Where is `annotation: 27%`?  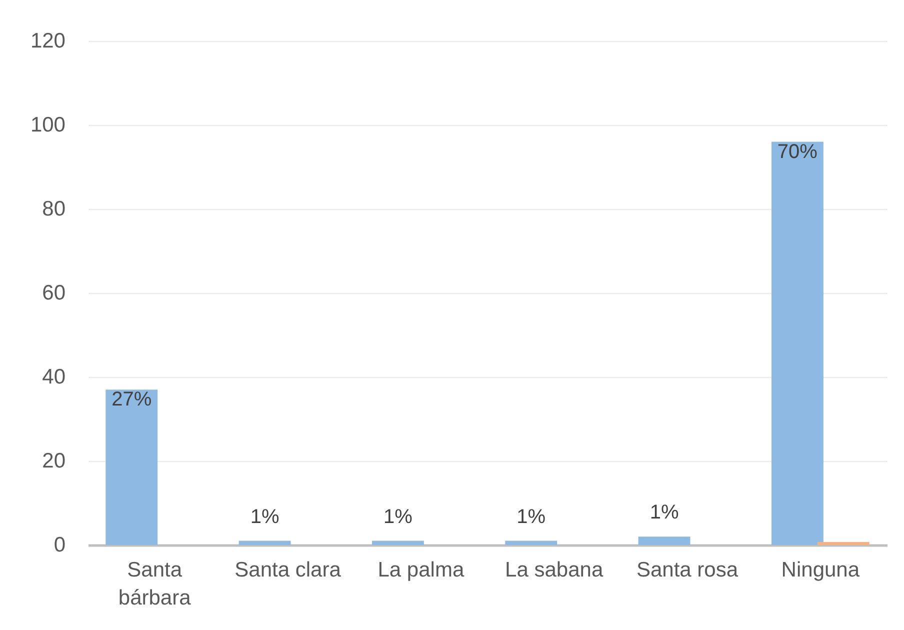 annotation: 27% is located at coordinates (132, 399).